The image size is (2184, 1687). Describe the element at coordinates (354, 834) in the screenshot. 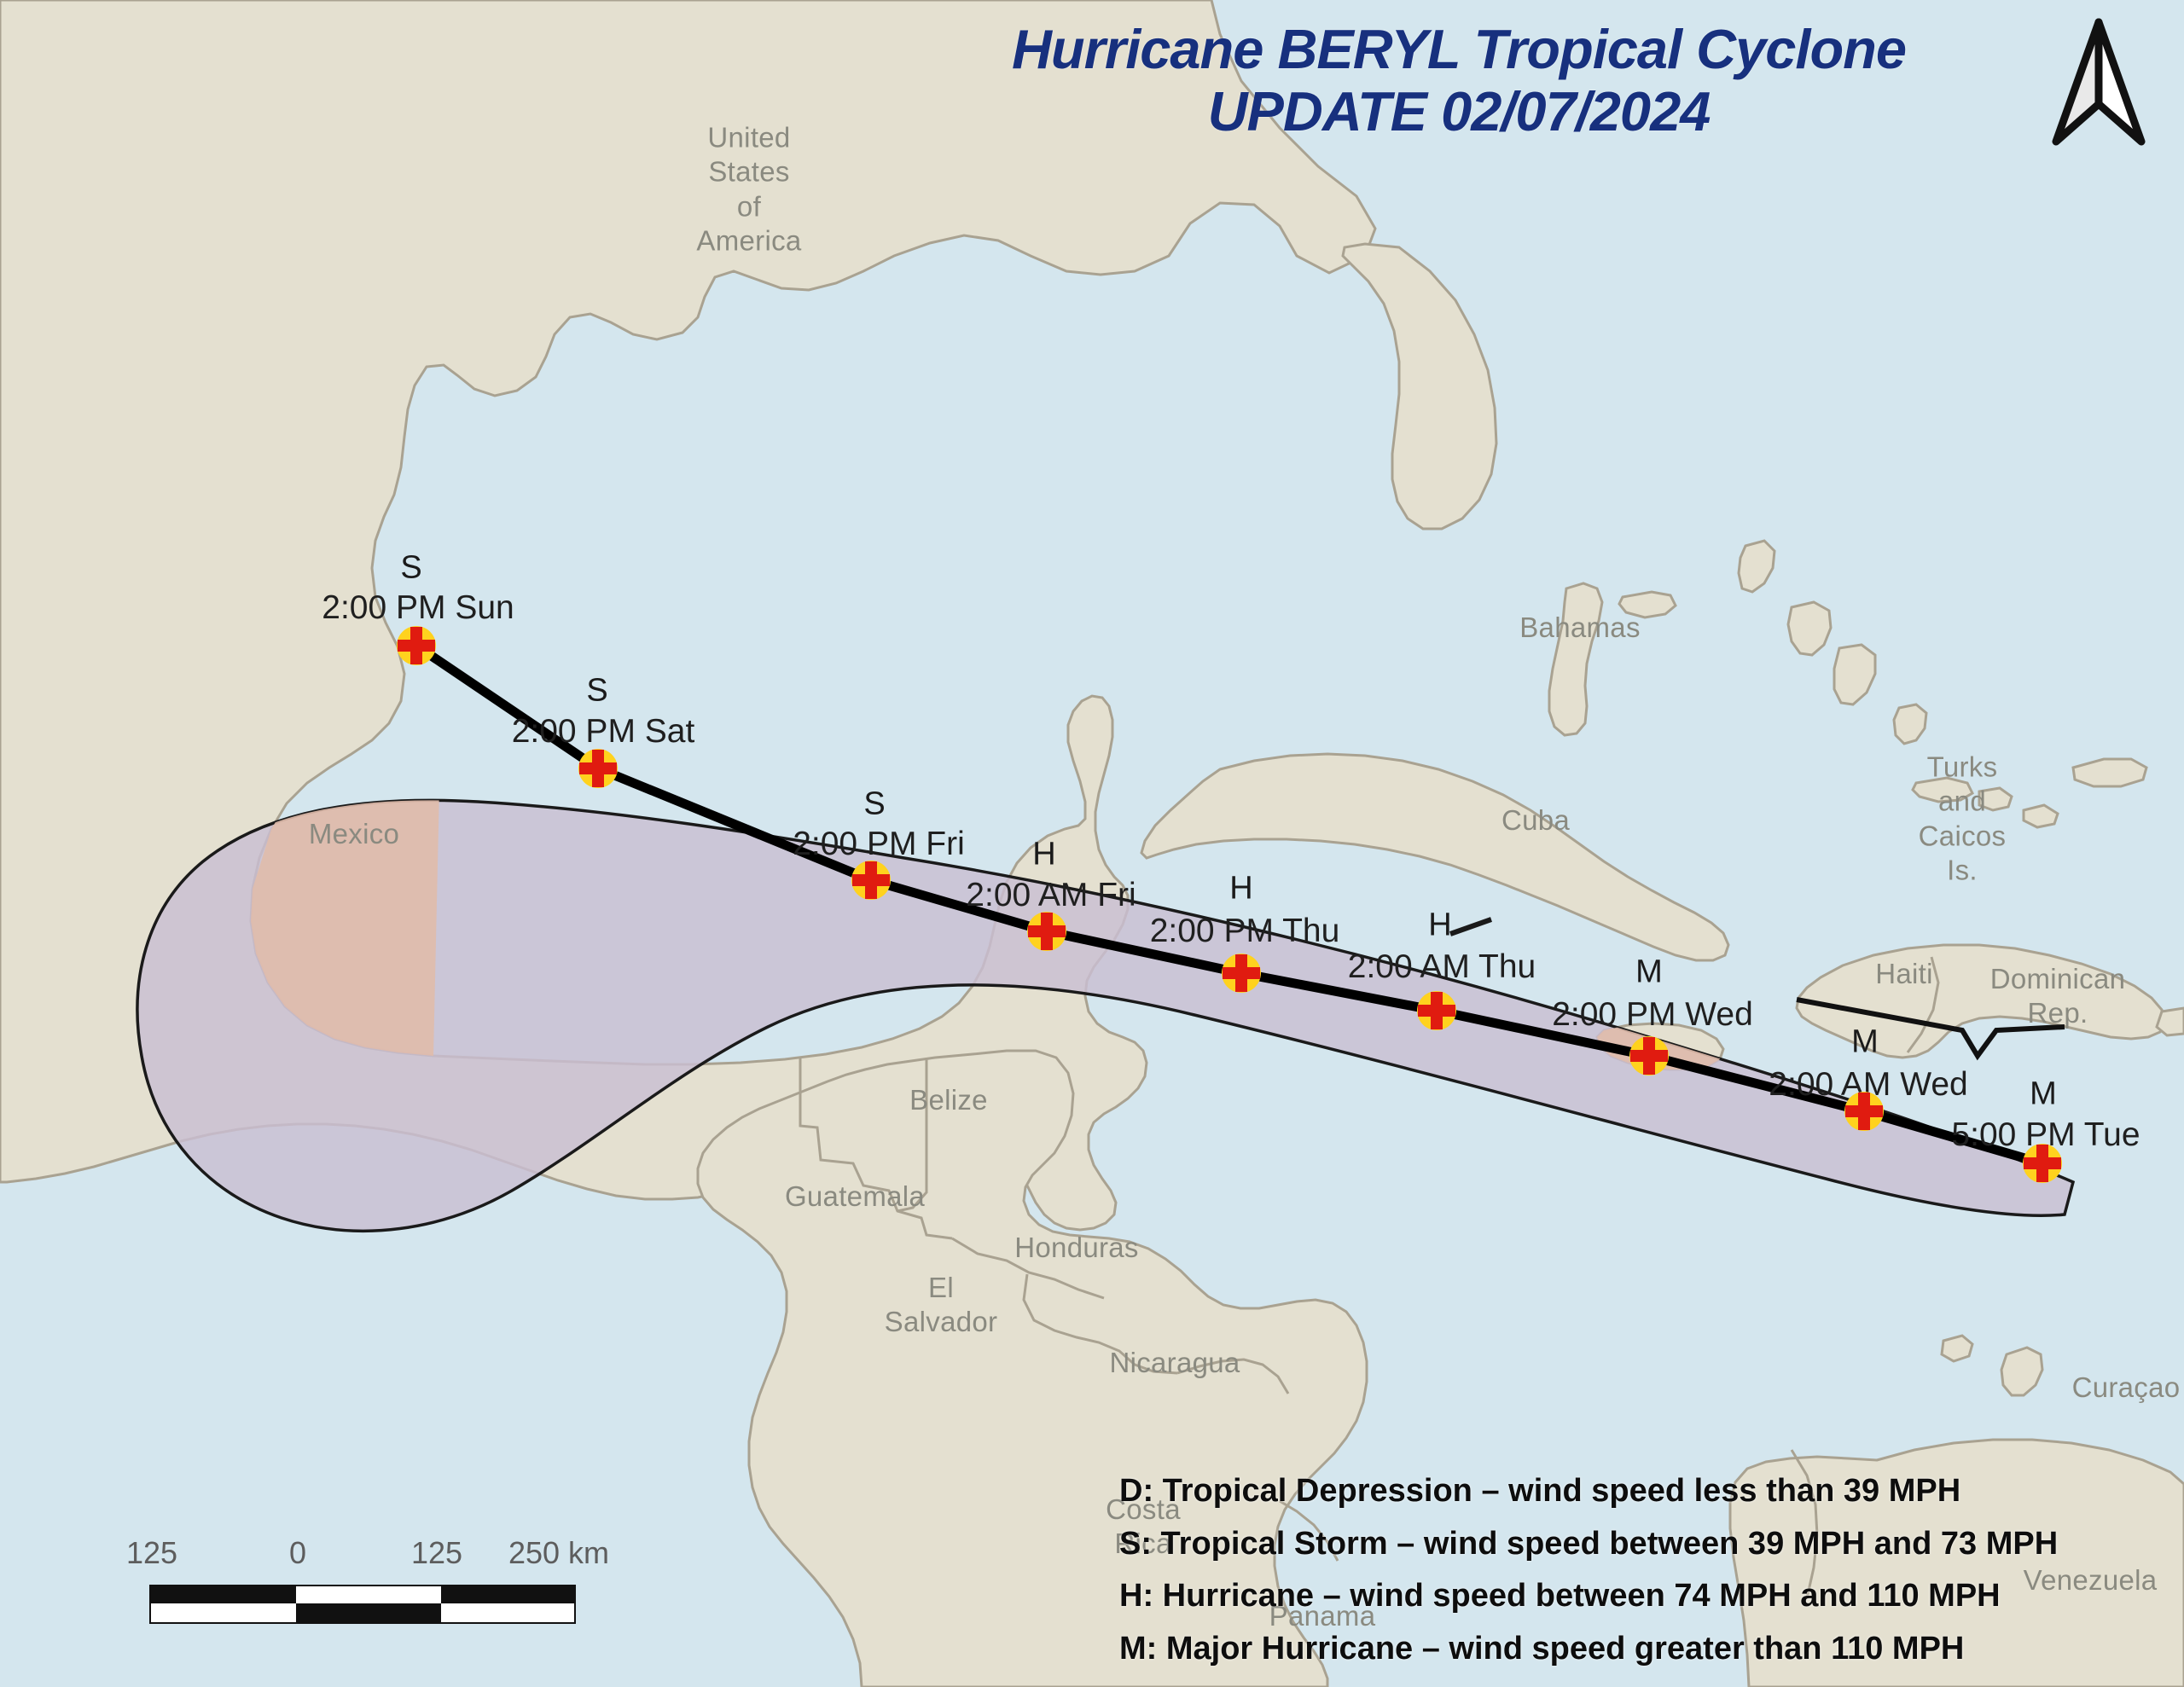

I see `geo-label-mexico: Mexico` at that location.